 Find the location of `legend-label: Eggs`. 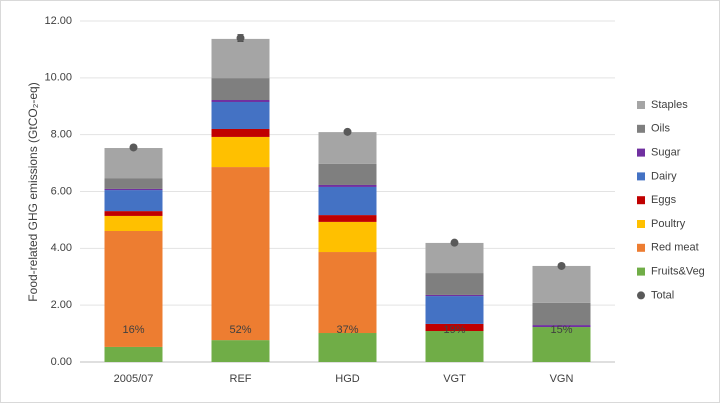

legend-label: Eggs is located at coordinates (664, 200).